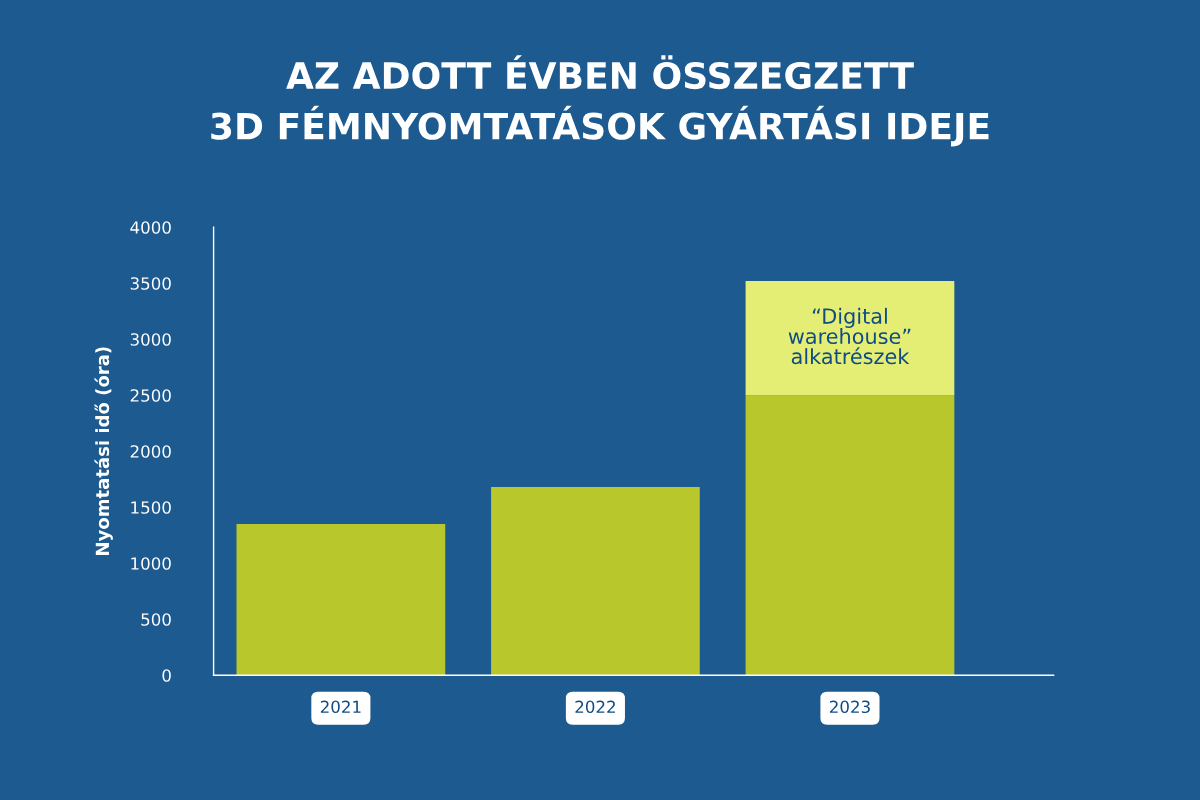 The height and width of the screenshot is (800, 1200). I want to click on y-tick-label: 500, so click(156, 619).